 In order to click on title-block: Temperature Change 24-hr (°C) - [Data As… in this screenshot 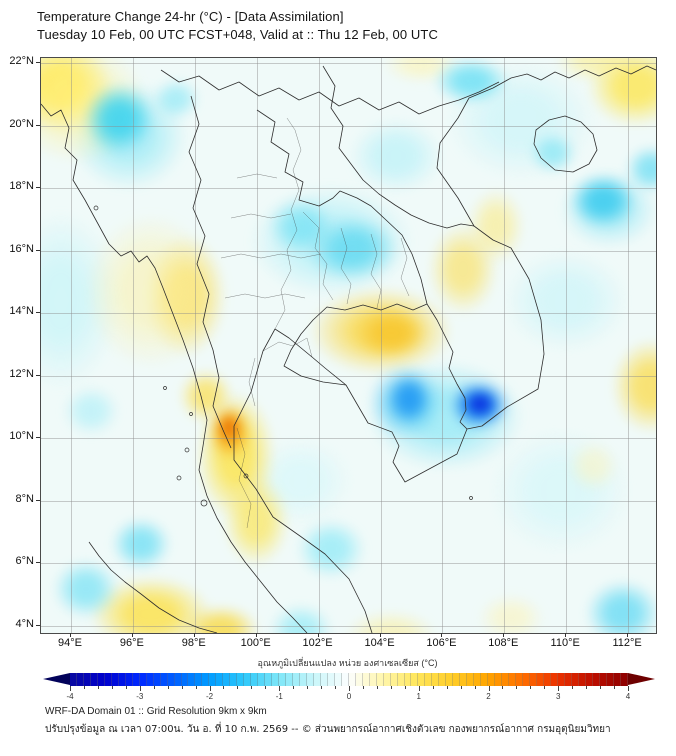, I will do `click(237, 26)`.